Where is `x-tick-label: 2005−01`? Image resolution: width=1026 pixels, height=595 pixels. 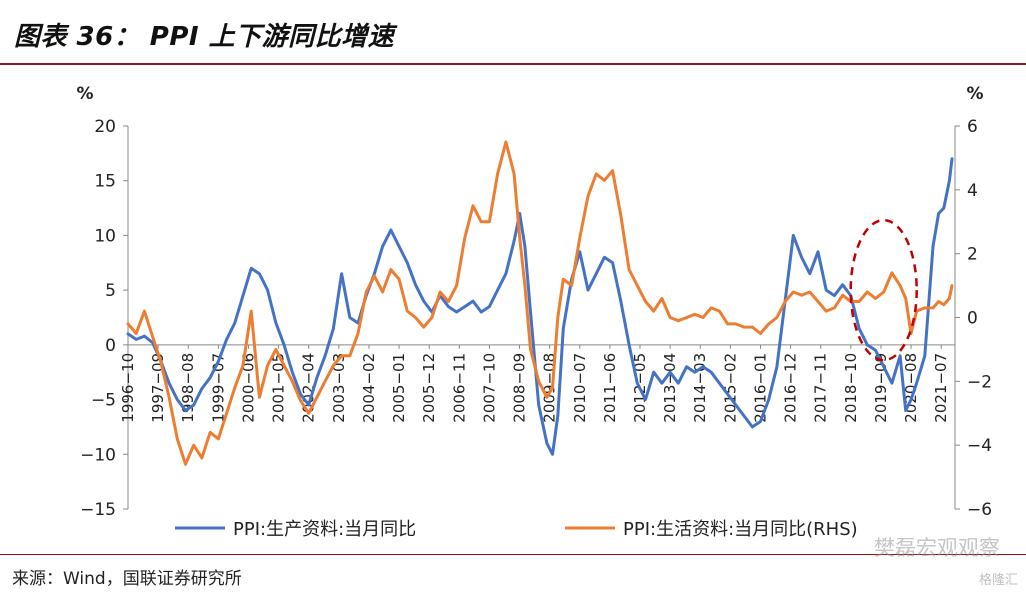 x-tick-label: 2005−01 is located at coordinates (399, 388).